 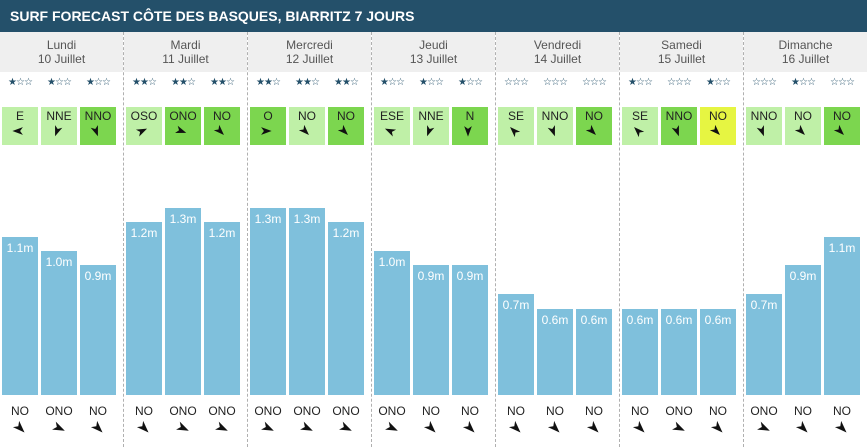 I want to click on wind-cell: OSO, so click(x=144, y=126).